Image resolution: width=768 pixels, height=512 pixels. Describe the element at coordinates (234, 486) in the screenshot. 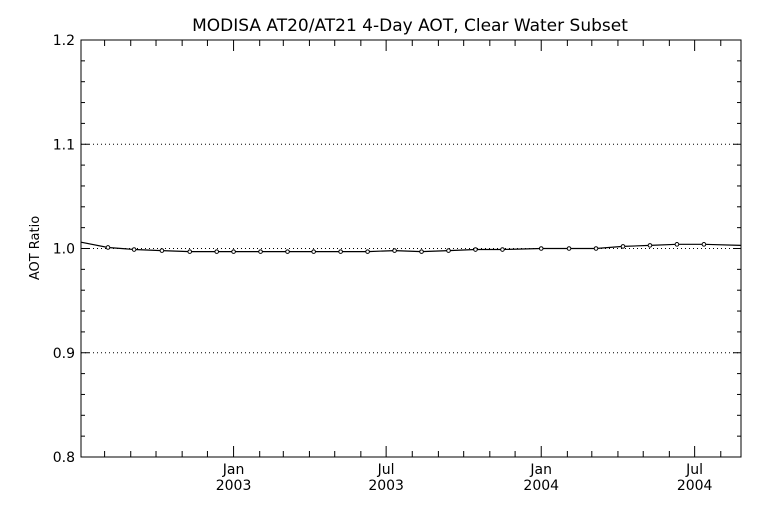

I see `xtick-year-0: 2003` at that location.